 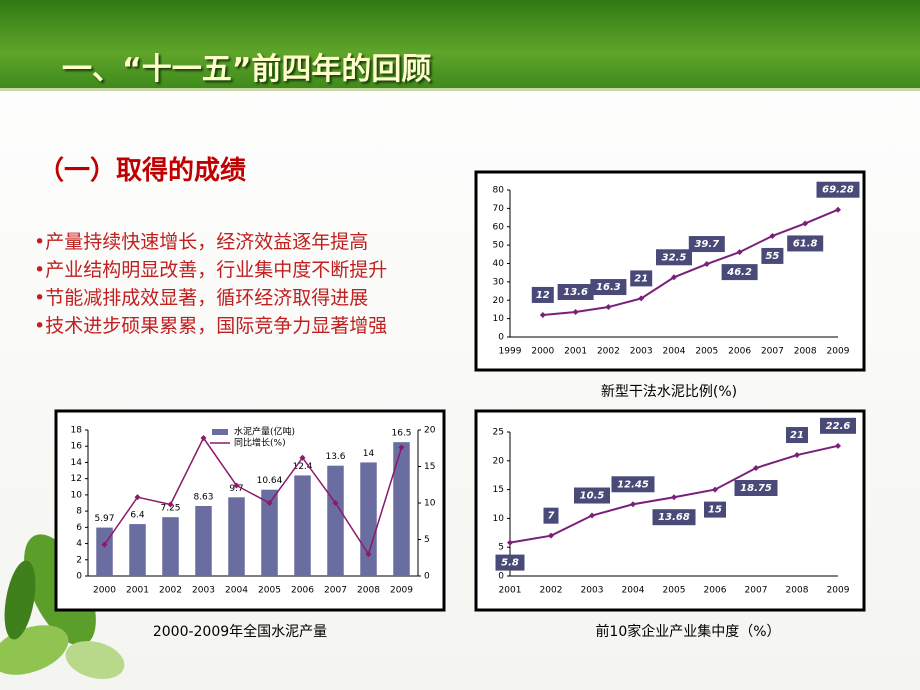 What do you see at coordinates (260, 443) in the screenshot?
I see `legend-label: 同比增长(%)` at bounding box center [260, 443].